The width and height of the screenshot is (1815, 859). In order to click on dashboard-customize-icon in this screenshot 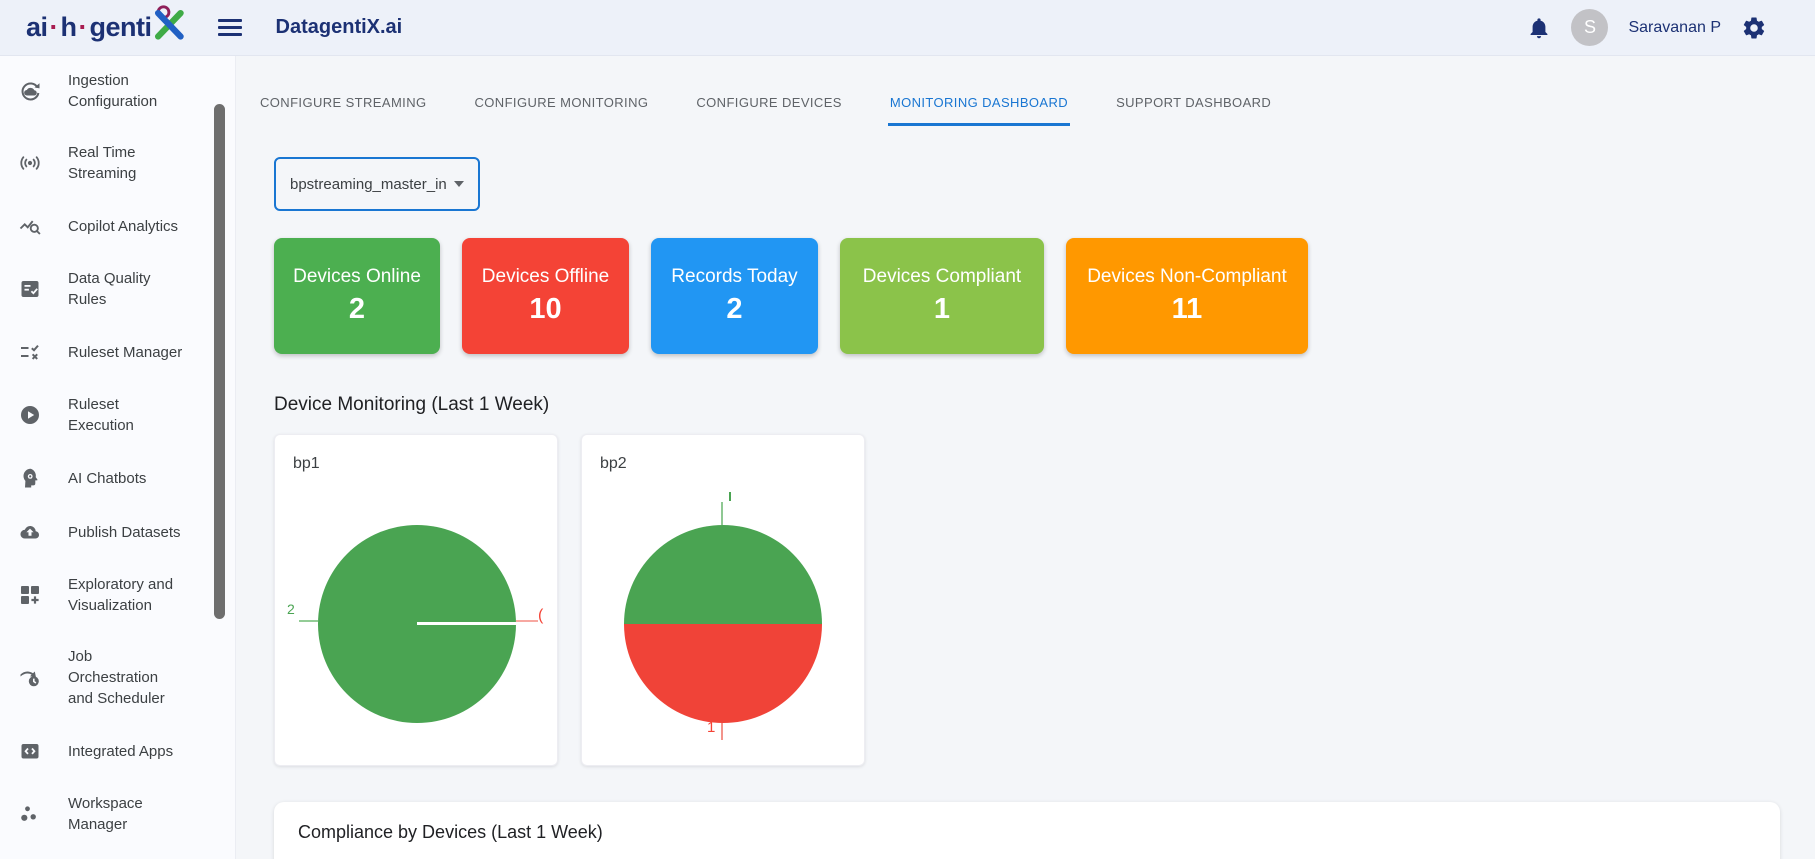, I will do `click(30, 595)`.